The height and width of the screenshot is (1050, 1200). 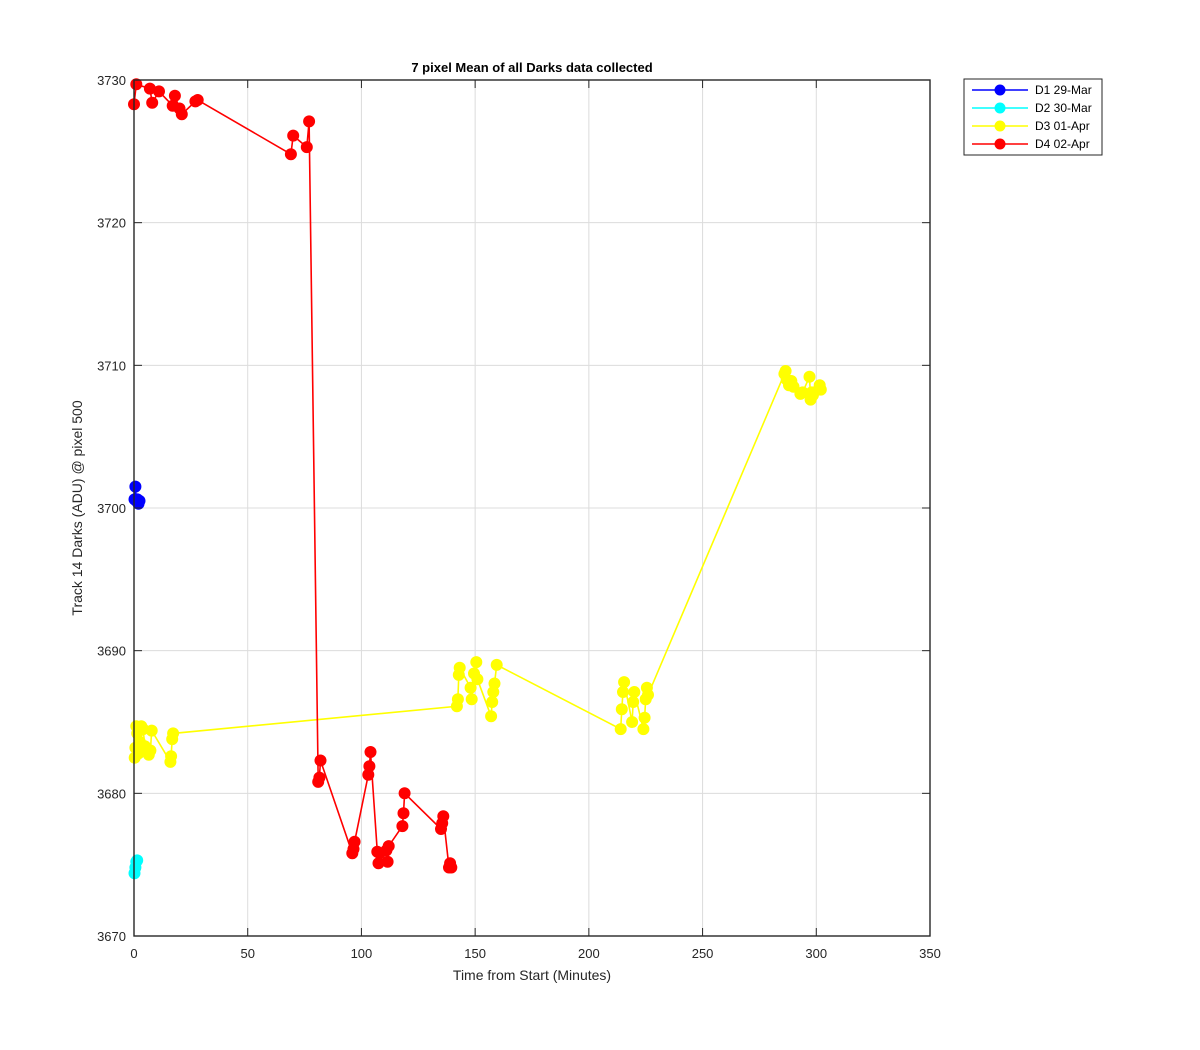 I want to click on y-tick-label: 3700, so click(x=111, y=508).